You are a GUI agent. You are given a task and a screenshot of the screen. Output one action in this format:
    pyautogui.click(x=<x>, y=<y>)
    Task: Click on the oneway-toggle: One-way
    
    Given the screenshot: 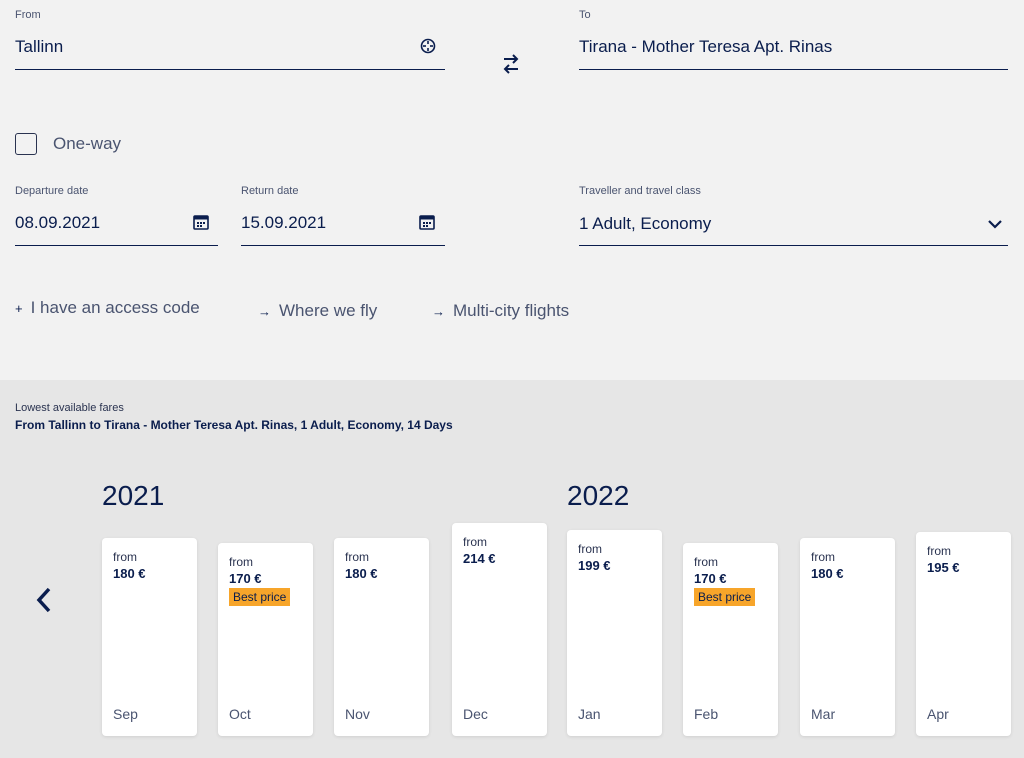 What is the action you would take?
    pyautogui.click(x=68, y=144)
    